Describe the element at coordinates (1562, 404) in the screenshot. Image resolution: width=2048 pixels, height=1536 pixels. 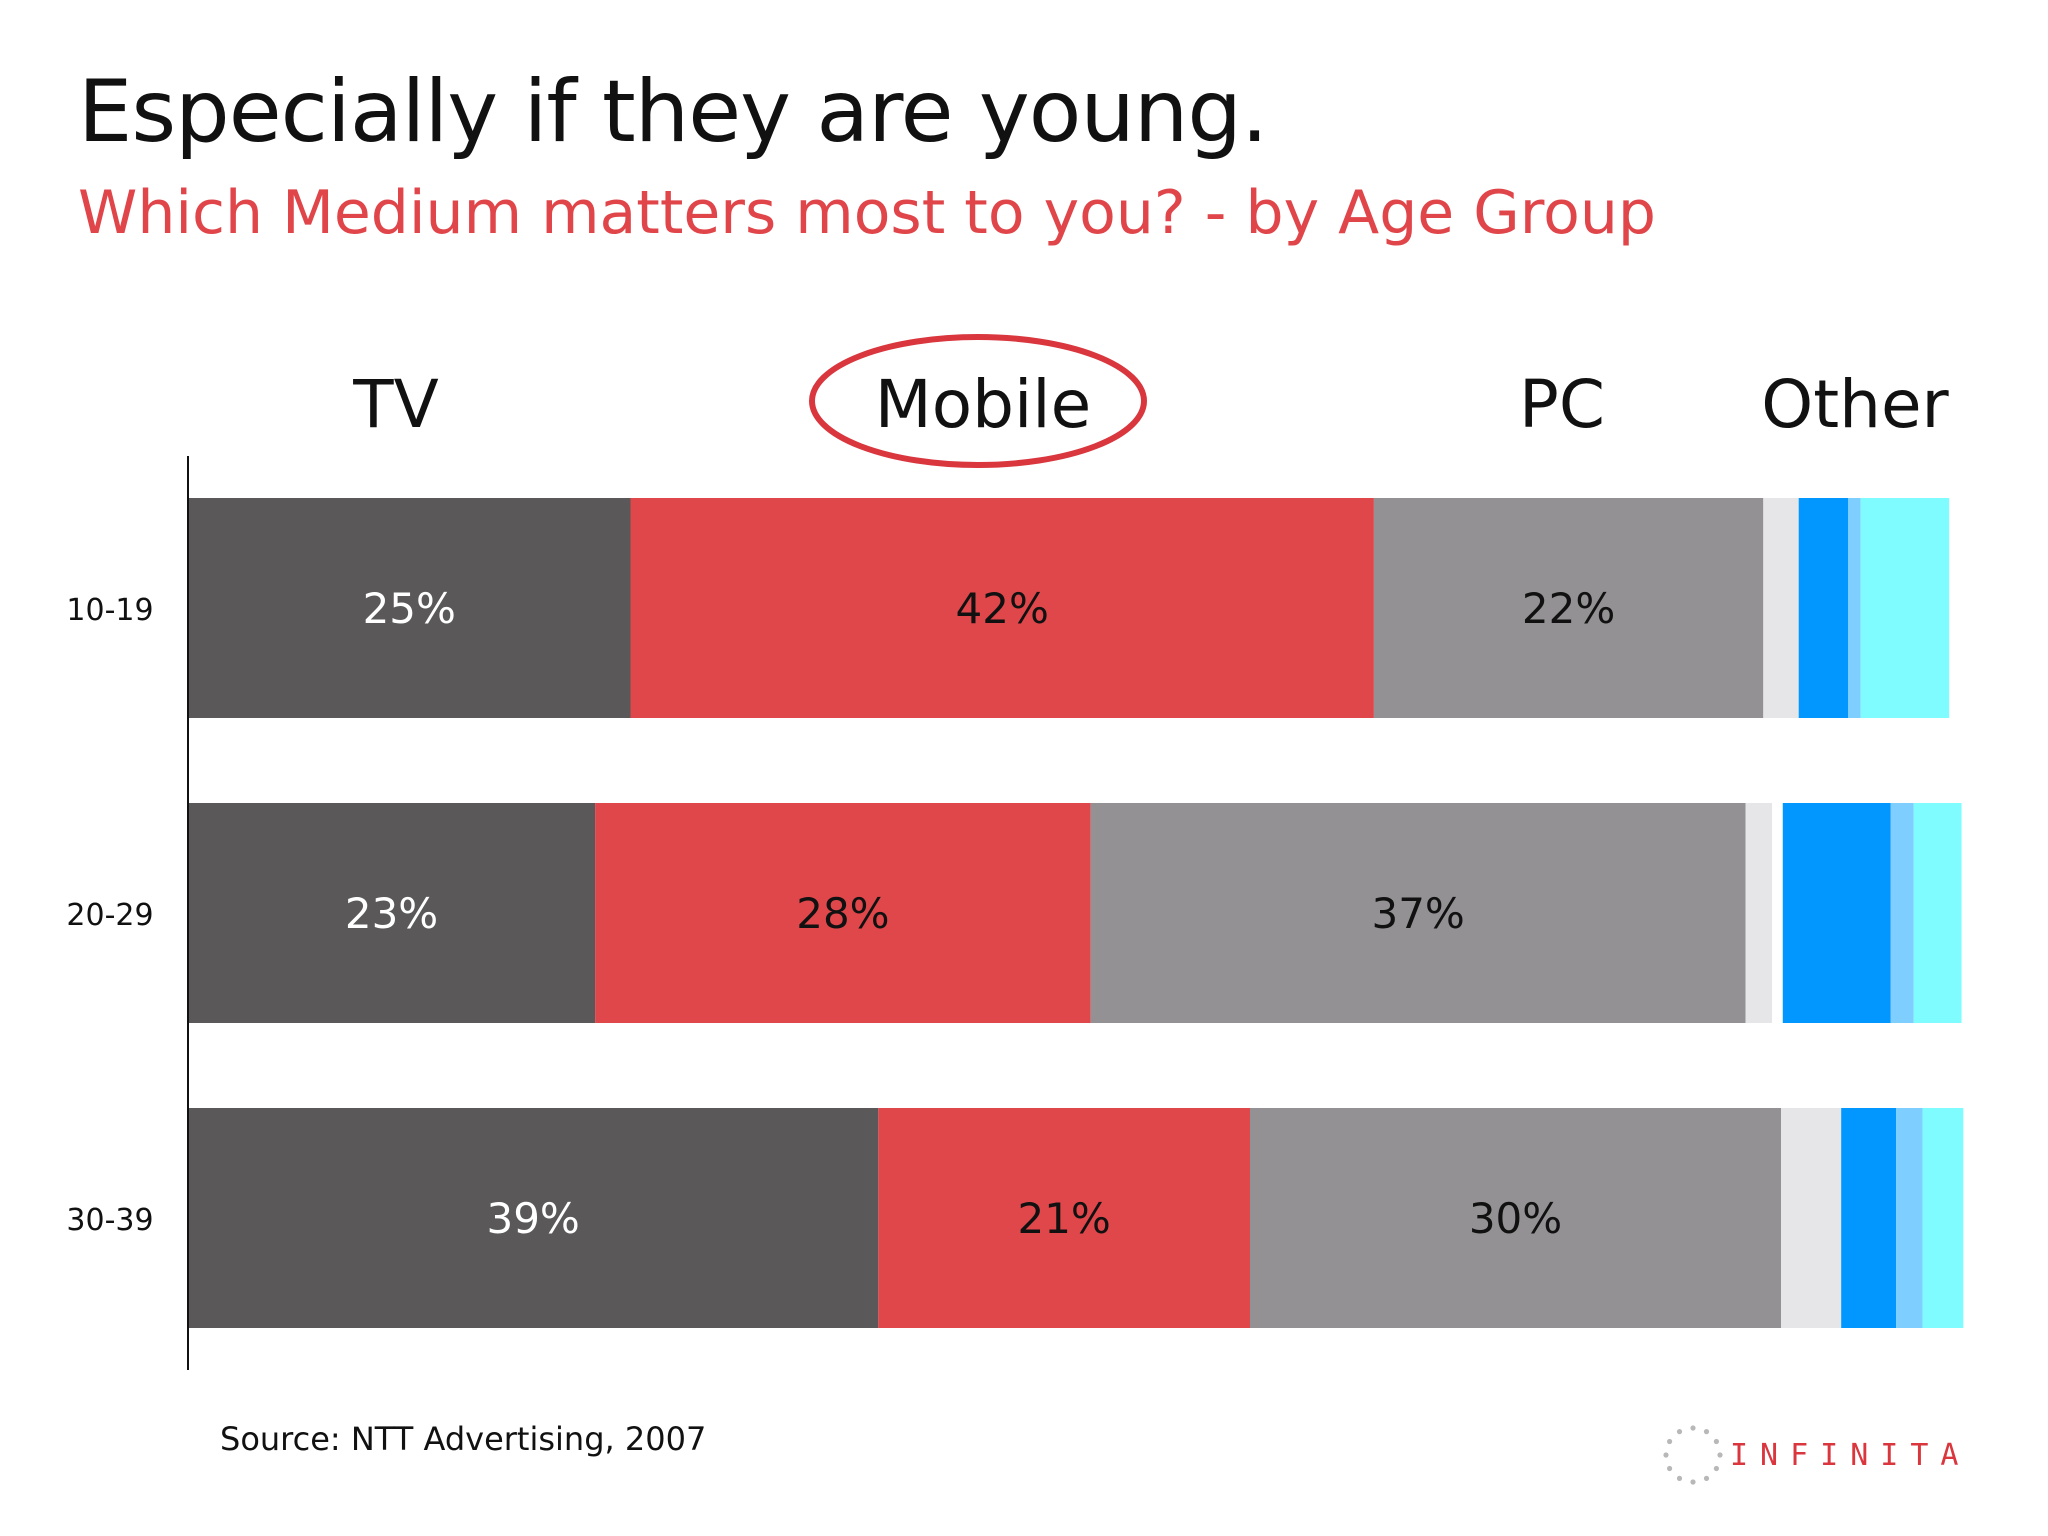
I see `column-header-pc: PC` at that location.